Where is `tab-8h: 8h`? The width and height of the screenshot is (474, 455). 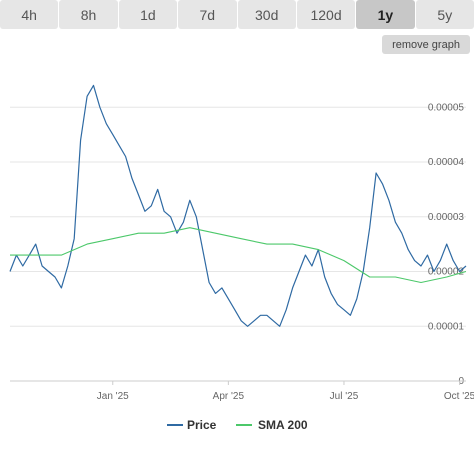 tab-8h: 8h is located at coordinates (88, 14).